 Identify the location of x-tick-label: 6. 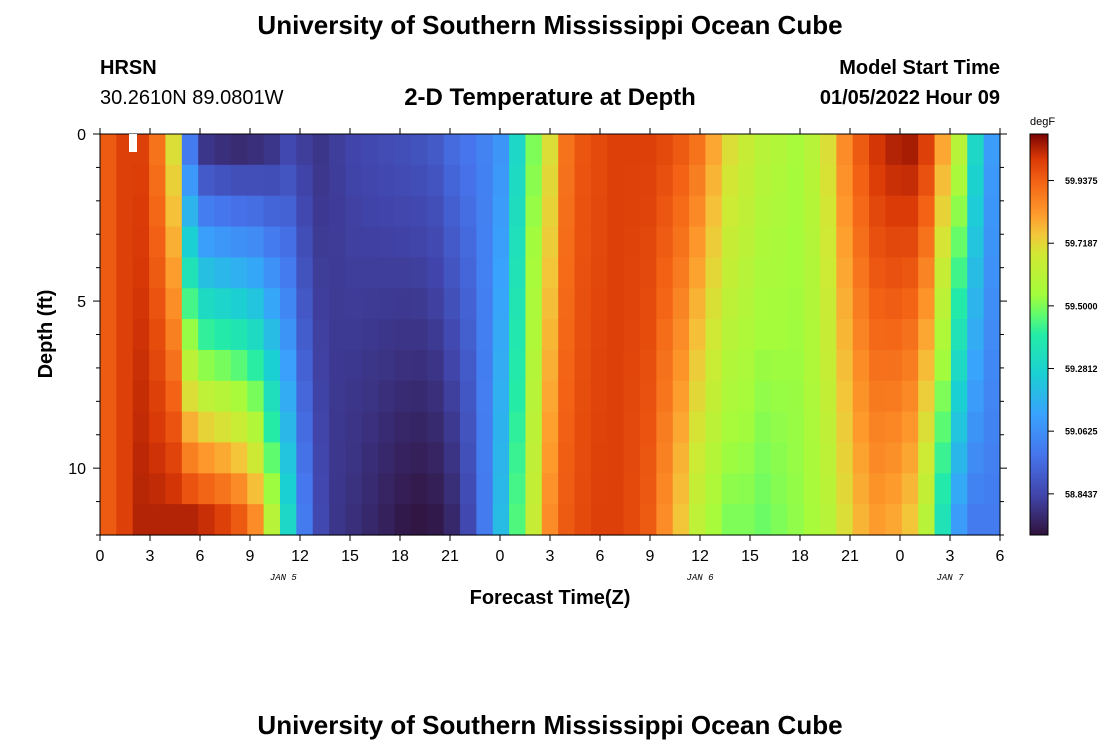
(600, 556).